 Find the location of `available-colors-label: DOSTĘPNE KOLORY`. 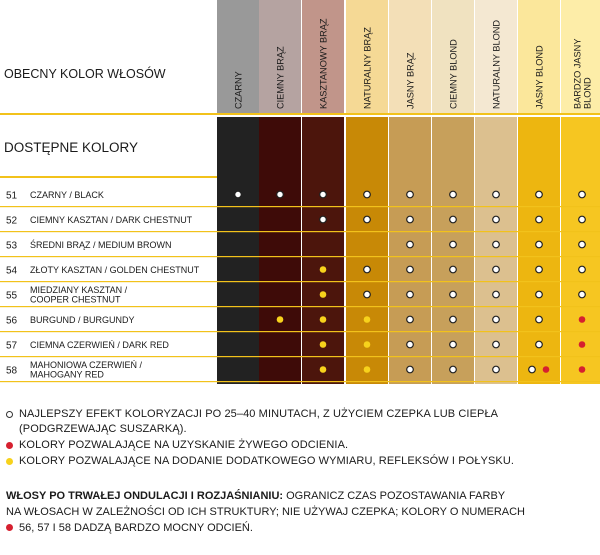

available-colors-label: DOSTĘPNE KOLORY is located at coordinates (71, 147).